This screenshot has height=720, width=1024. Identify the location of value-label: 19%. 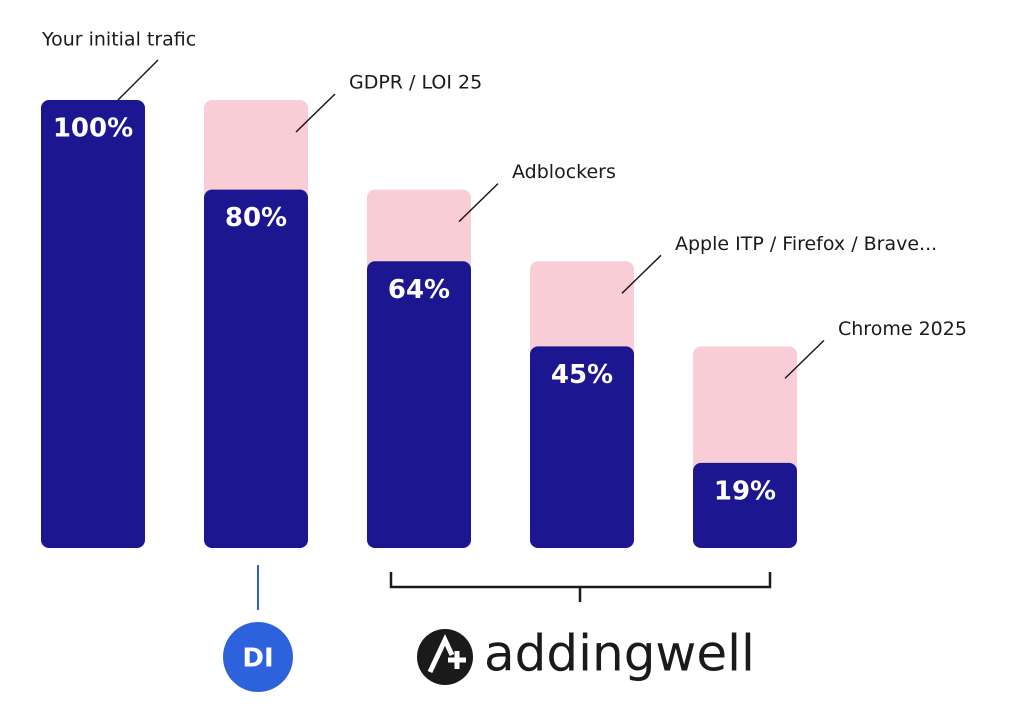
(745, 491).